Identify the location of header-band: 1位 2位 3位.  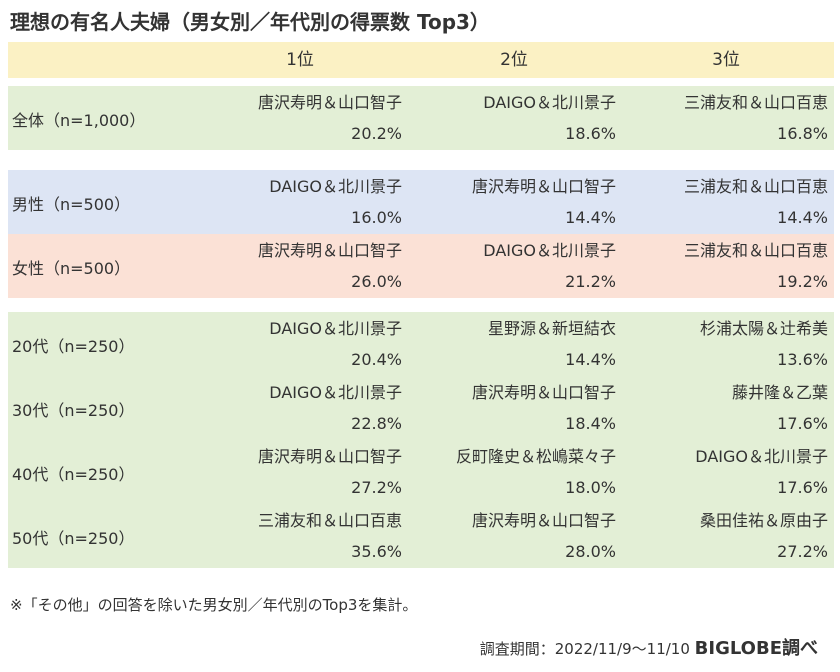
(421, 60).